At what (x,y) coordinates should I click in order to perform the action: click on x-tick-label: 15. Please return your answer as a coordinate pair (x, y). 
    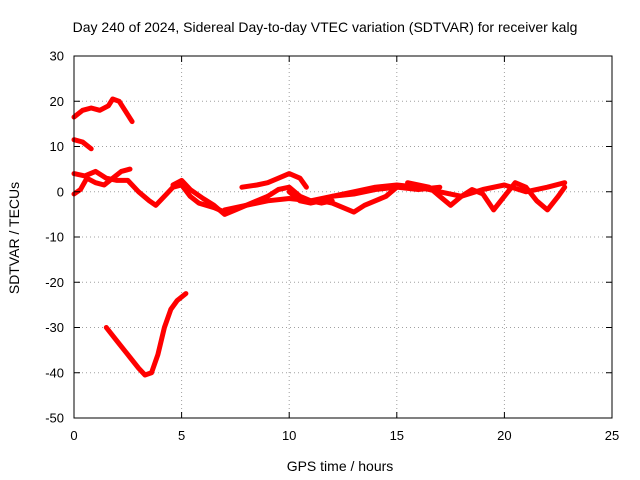
    Looking at the image, I should click on (397, 435).